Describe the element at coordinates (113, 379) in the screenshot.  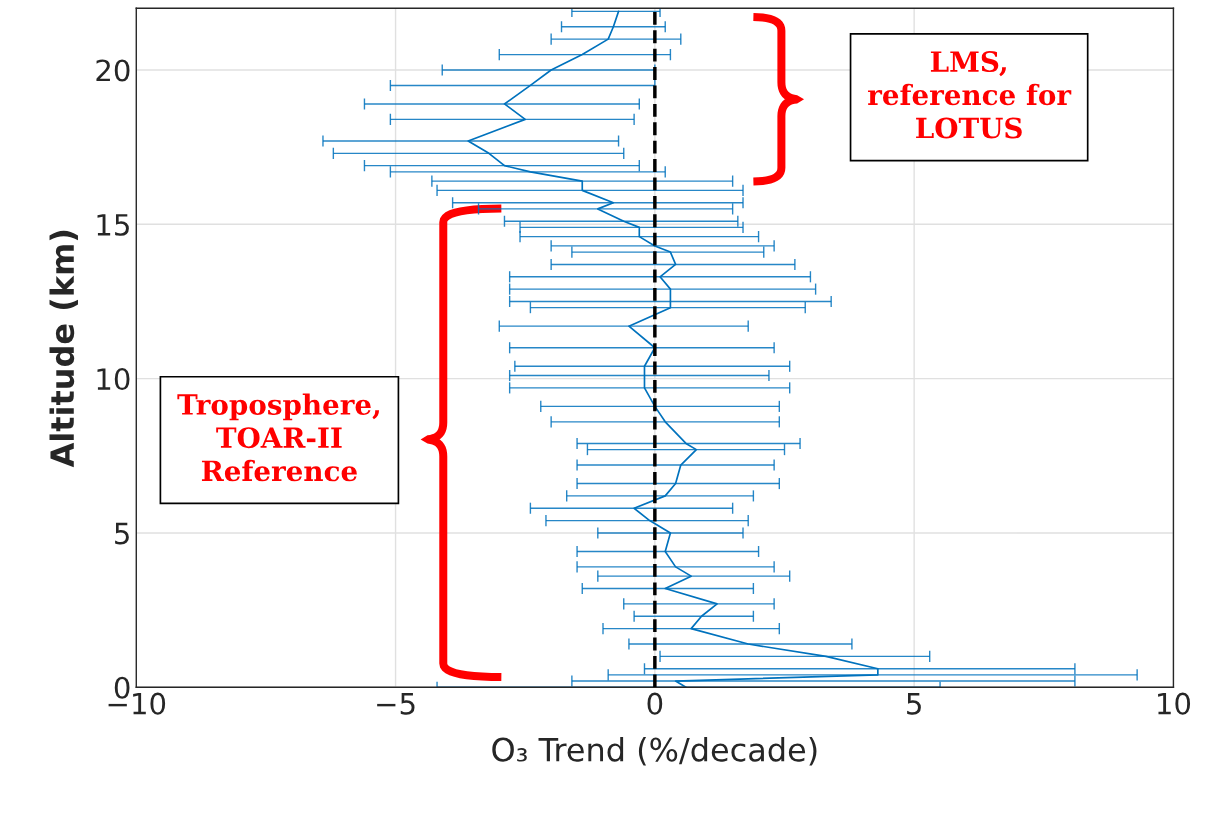
I see `y-tick-label: 10` at that location.